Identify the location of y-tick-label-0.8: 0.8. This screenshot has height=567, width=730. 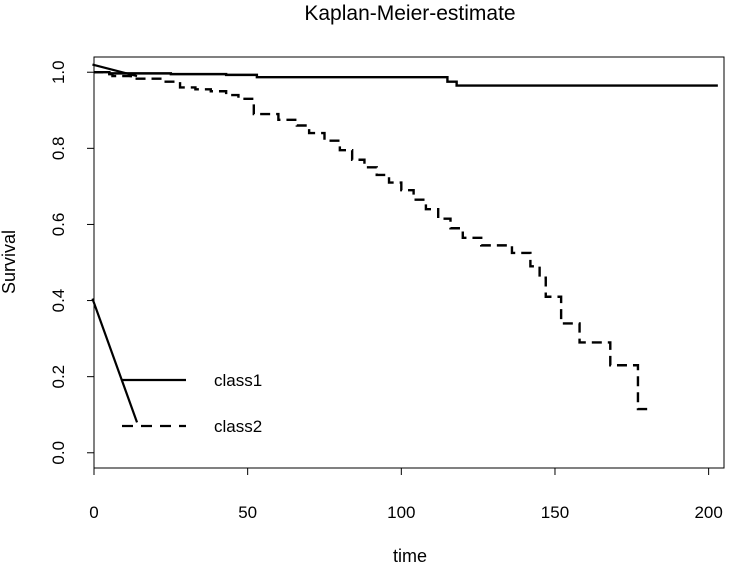
(58, 149).